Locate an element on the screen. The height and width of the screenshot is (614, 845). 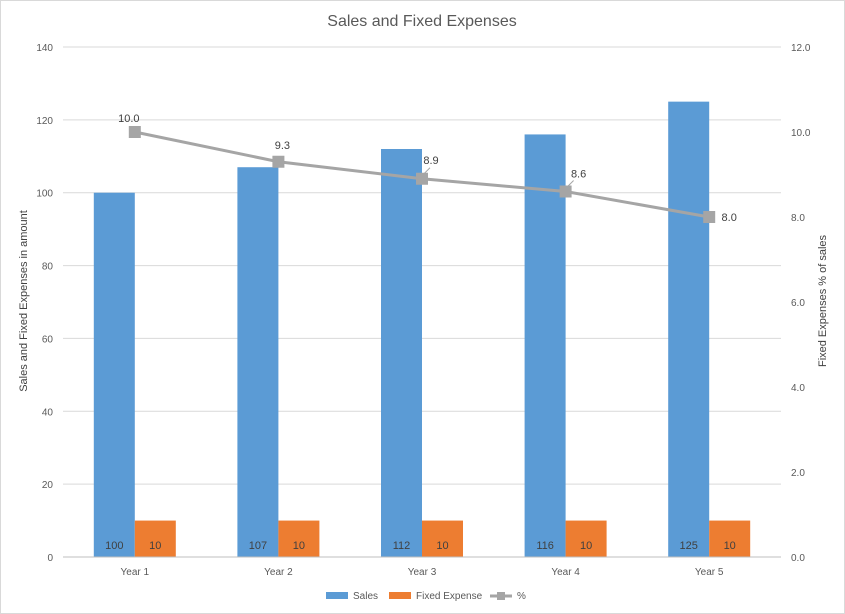
y-tick-label: 40 is located at coordinates (48, 412).